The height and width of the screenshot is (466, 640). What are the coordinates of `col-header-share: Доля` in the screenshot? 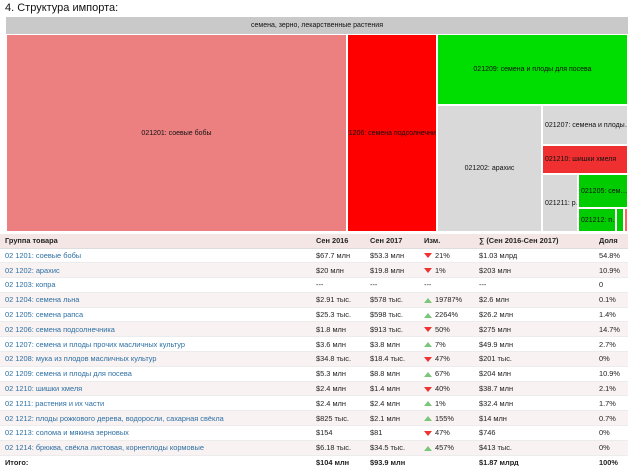 It's located at (611, 241).